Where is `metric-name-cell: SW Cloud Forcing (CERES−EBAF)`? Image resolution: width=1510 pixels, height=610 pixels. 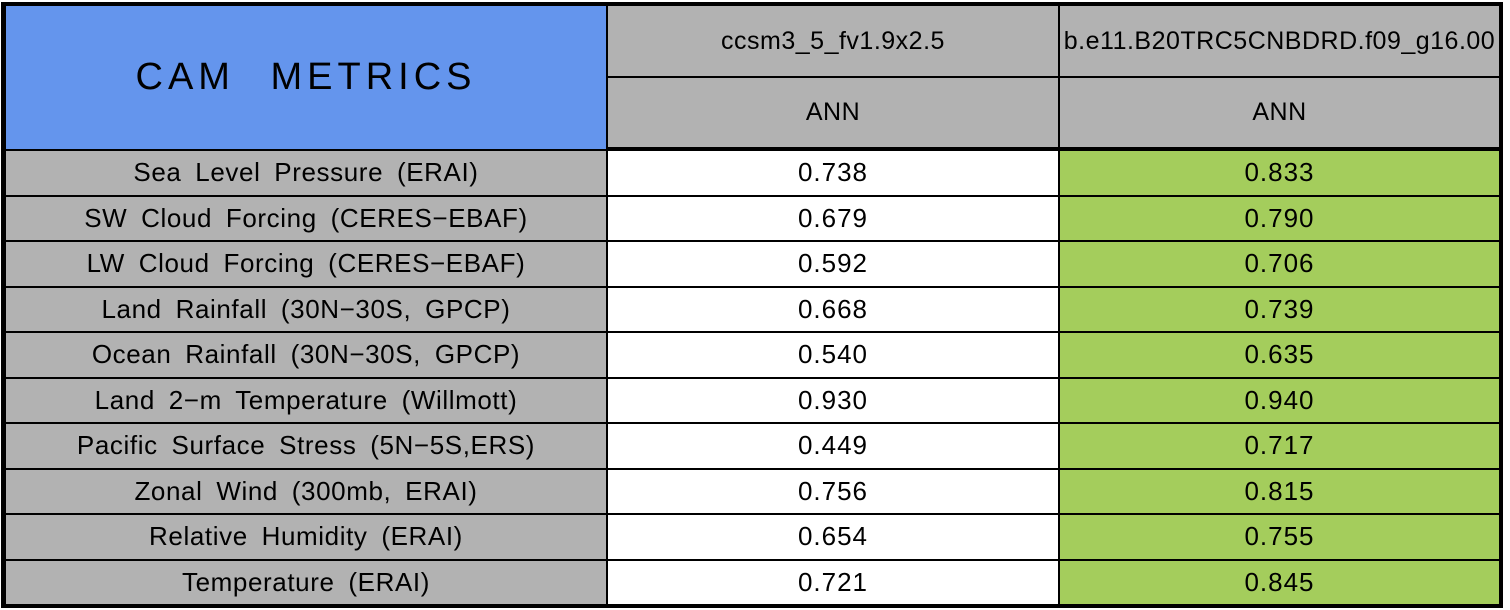 metric-name-cell: SW Cloud Forcing (CERES−EBAF) is located at coordinates (306, 218).